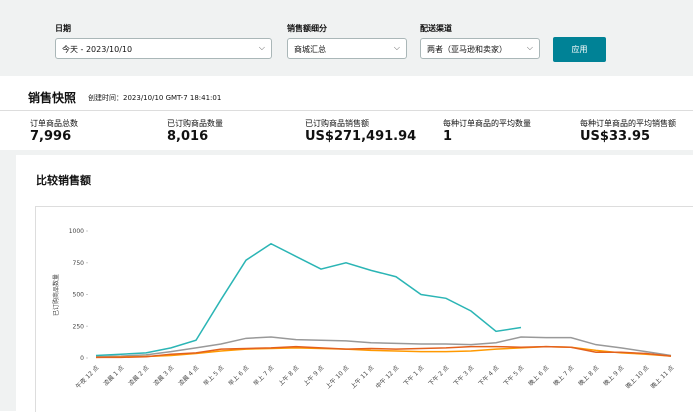  What do you see at coordinates (307, 28) in the screenshot?
I see `filter-label: 销售额细分` at bounding box center [307, 28].